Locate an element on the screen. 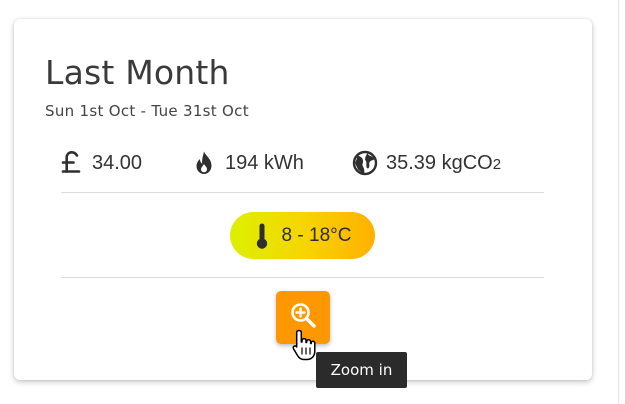 The height and width of the screenshot is (404, 625). cost-stat: 34.00 is located at coordinates (100, 163).